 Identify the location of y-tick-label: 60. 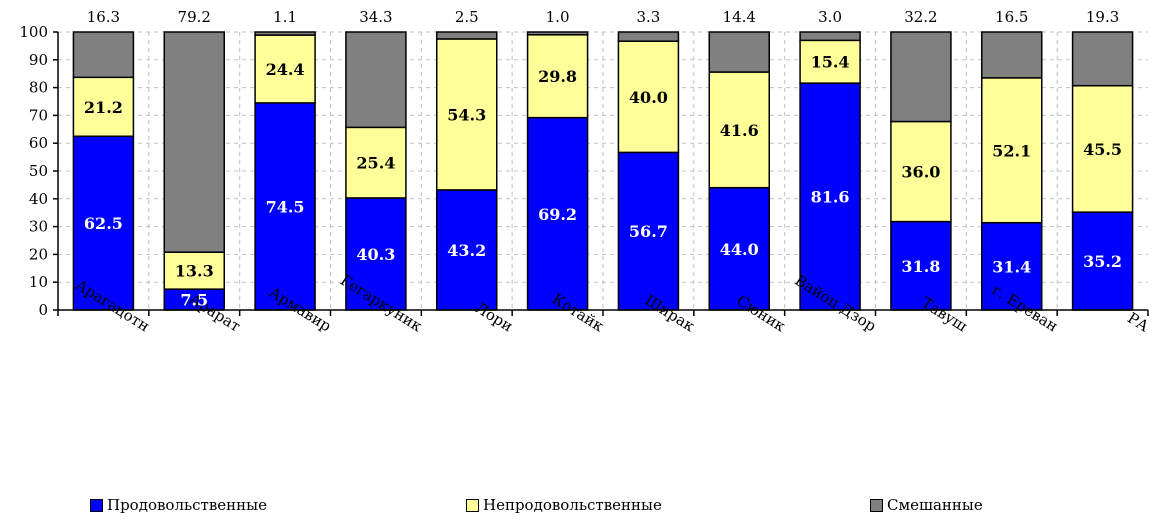
(38, 143).